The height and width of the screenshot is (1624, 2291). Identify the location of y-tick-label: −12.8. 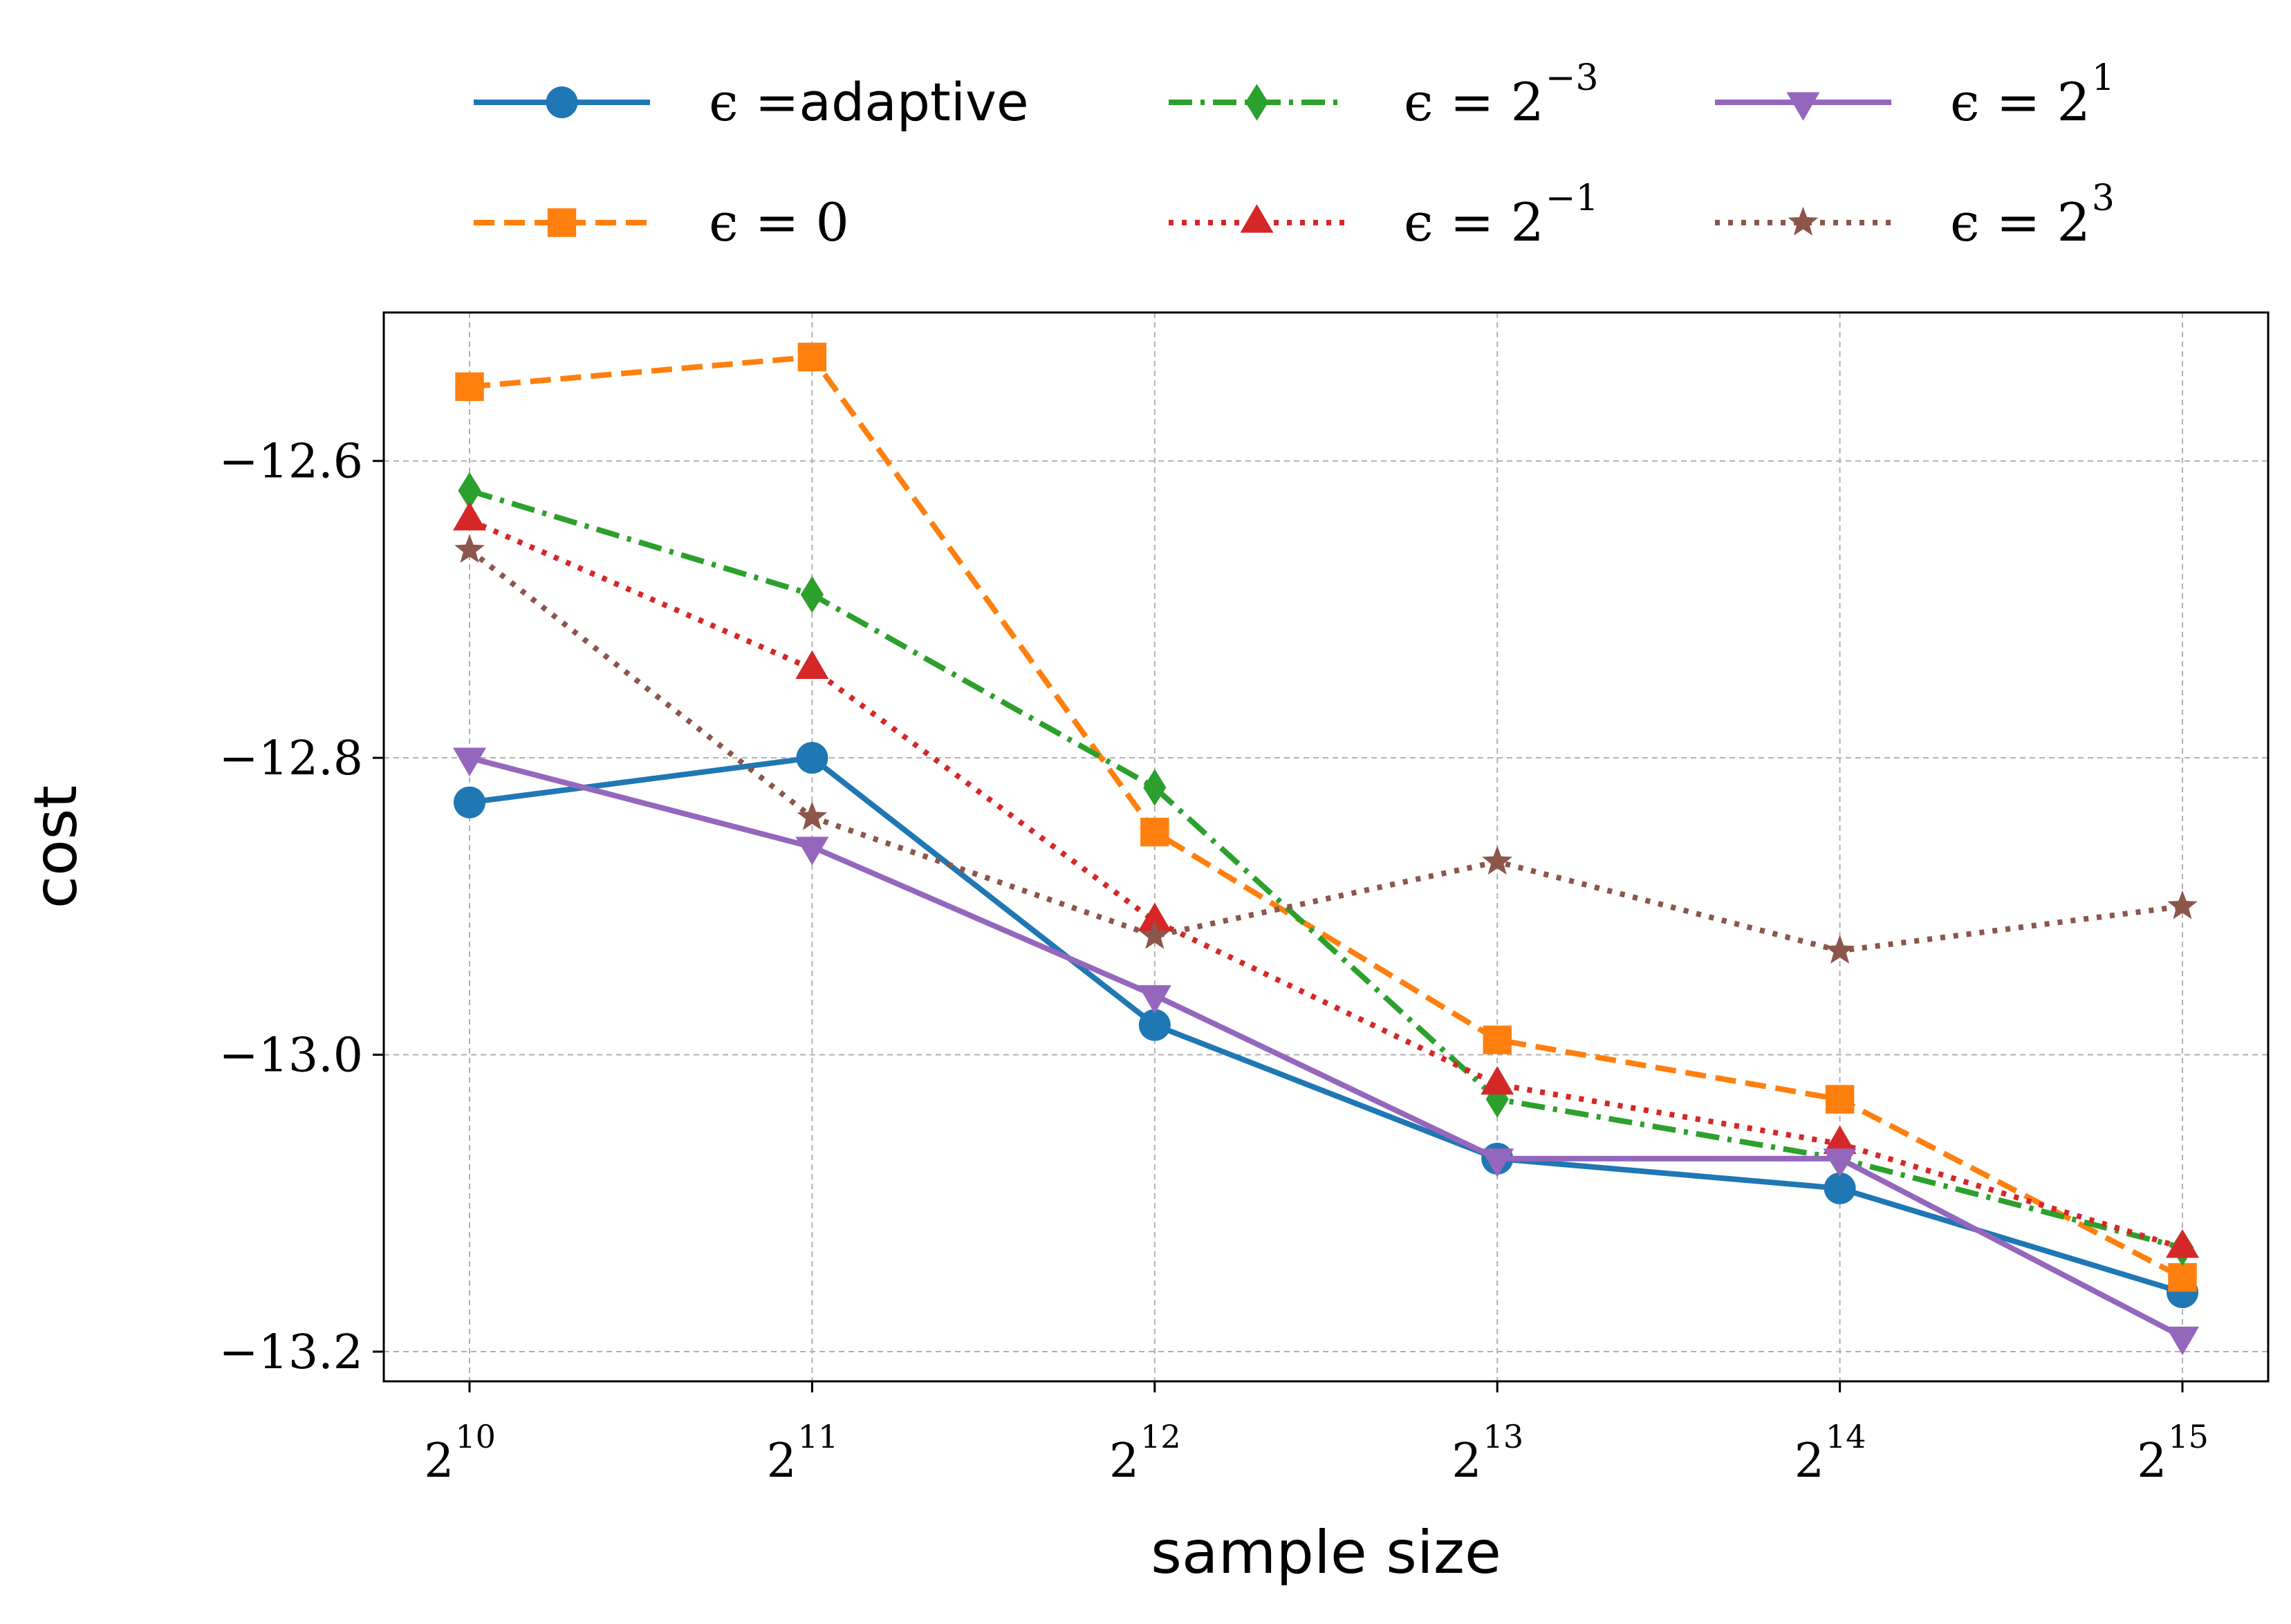
(291, 758).